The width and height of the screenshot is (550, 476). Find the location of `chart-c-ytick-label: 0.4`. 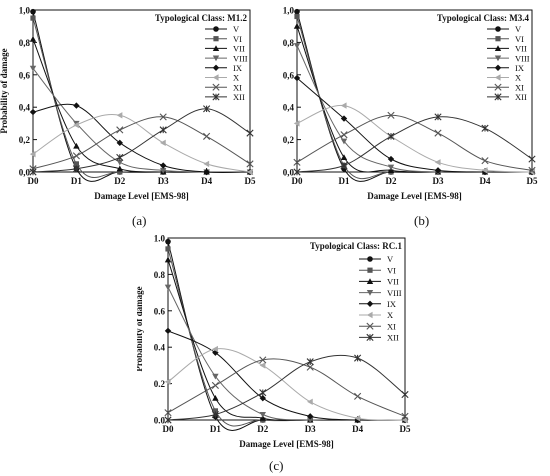

chart-c-ytick-label: 0.4 is located at coordinates (160, 348).